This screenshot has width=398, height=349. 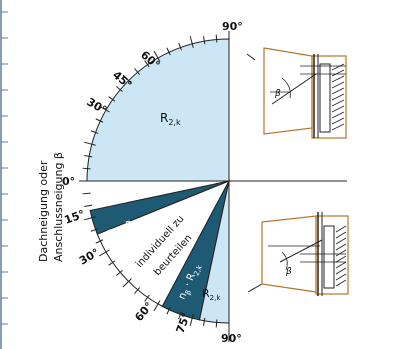 What do you see at coordinates (143, 312) in the screenshot?
I see `angle-label-60-bottom: 60°` at bounding box center [143, 312].